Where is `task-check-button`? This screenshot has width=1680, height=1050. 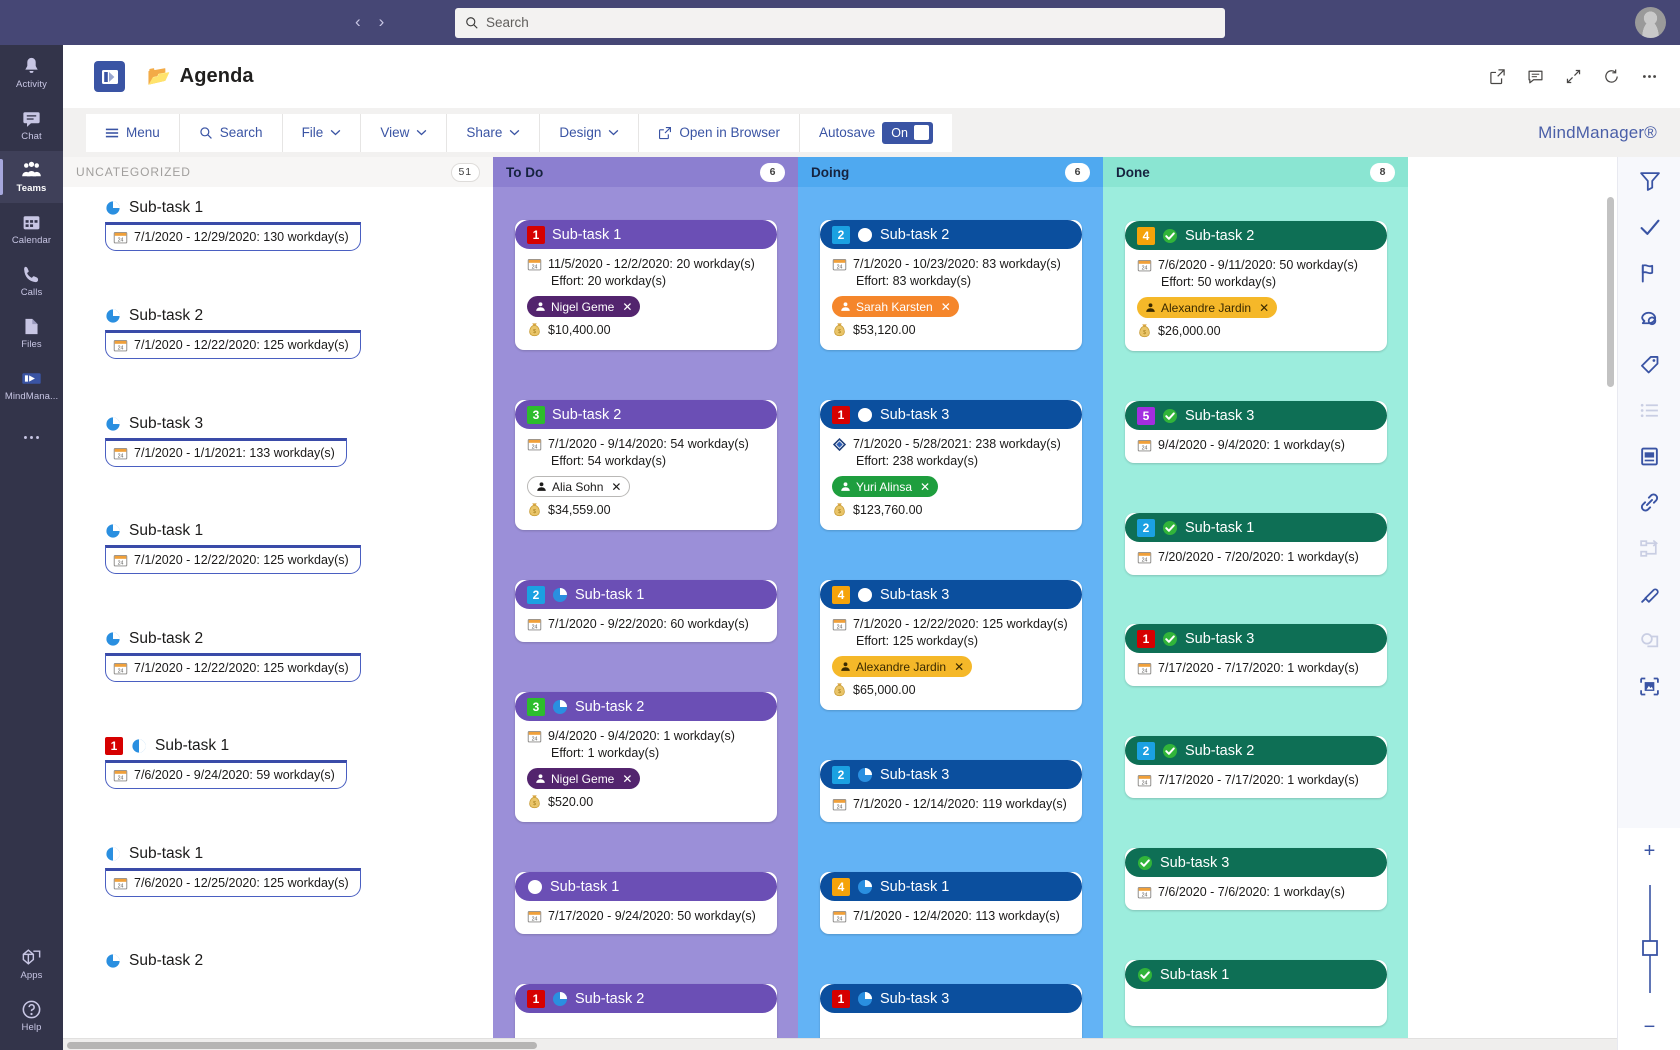 task-check-button is located at coordinates (1649, 226).